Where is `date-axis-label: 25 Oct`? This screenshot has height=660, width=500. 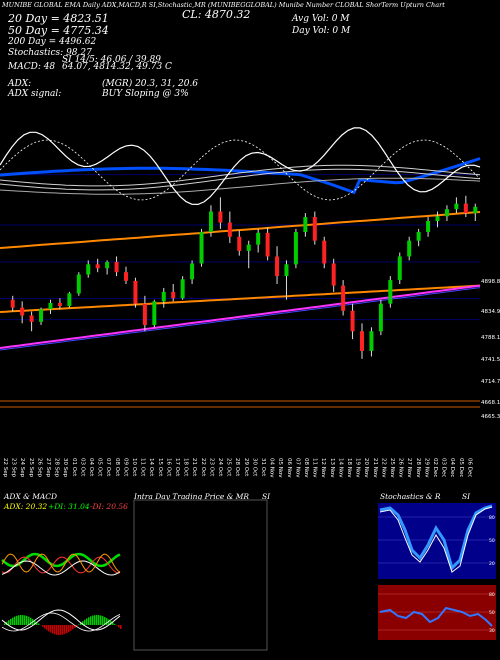 date-axis-label: 25 Oct is located at coordinates (229, 467).